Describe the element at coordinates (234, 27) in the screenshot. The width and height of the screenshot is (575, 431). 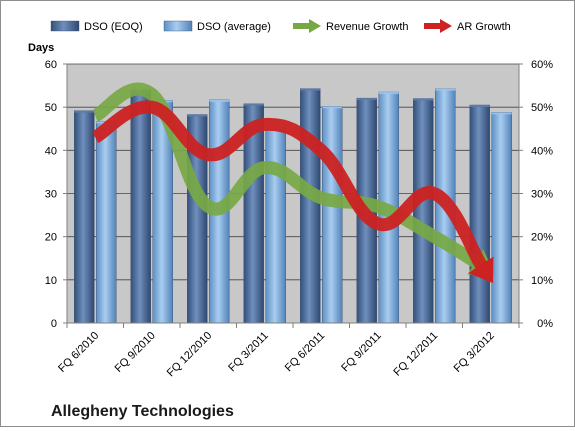
I see `legend-label-dso-average: DSO (average)` at that location.